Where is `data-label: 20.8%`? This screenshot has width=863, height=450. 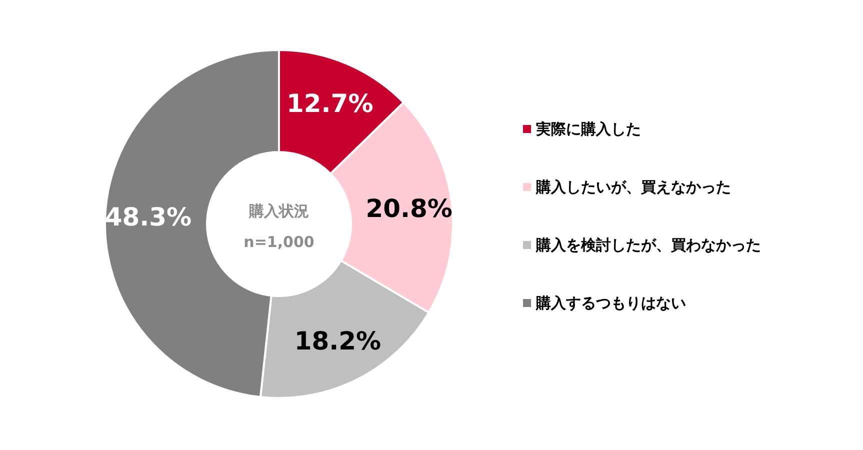 data-label: 20.8% is located at coordinates (409, 208).